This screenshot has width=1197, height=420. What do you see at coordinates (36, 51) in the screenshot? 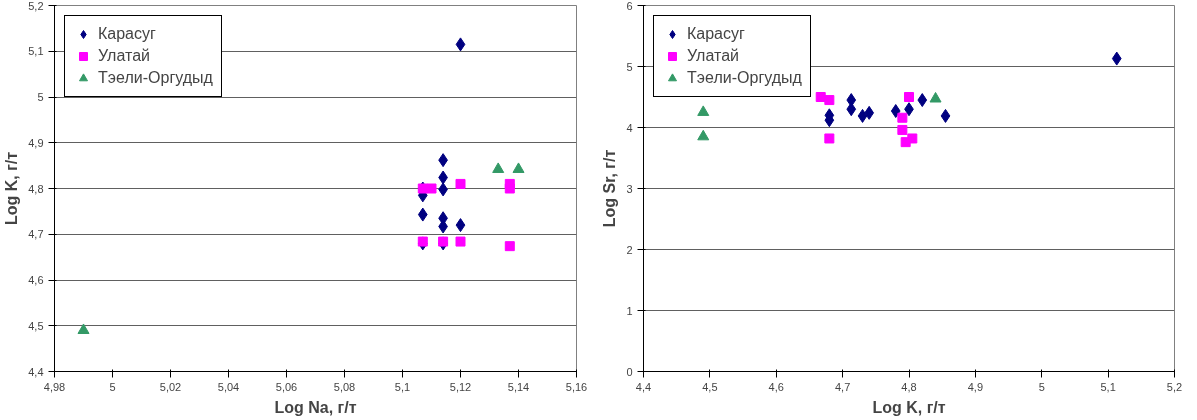
I see `y-tick-label: 5,1` at bounding box center [36, 51].